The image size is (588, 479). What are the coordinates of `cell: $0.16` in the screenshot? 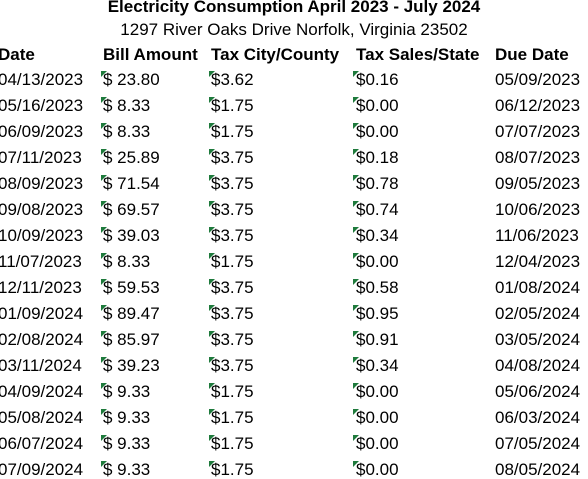 It's located at (377, 79).